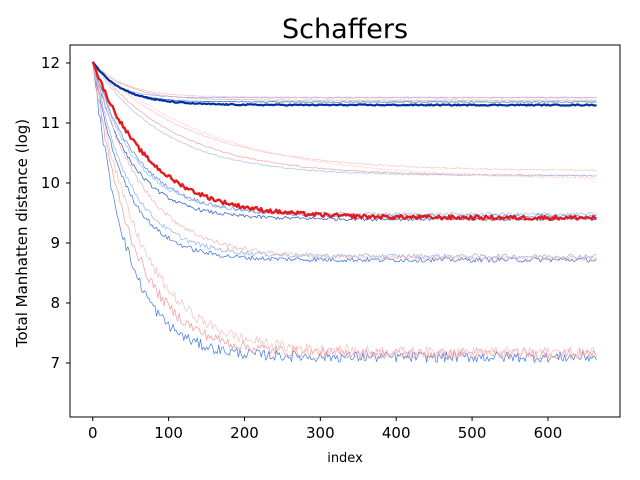  What do you see at coordinates (22, 233) in the screenshot?
I see `y-axis-label: Total Manhatten distance (log)` at bounding box center [22, 233].